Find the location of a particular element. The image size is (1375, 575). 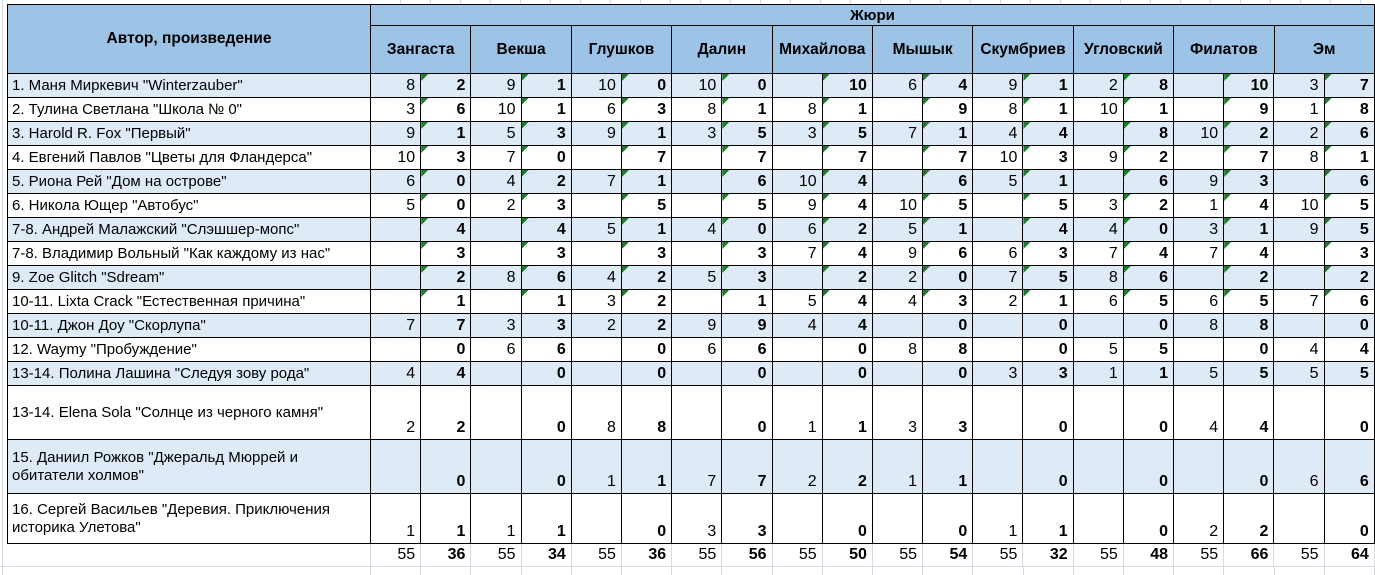

total-cell: 50 is located at coordinates (847, 555).